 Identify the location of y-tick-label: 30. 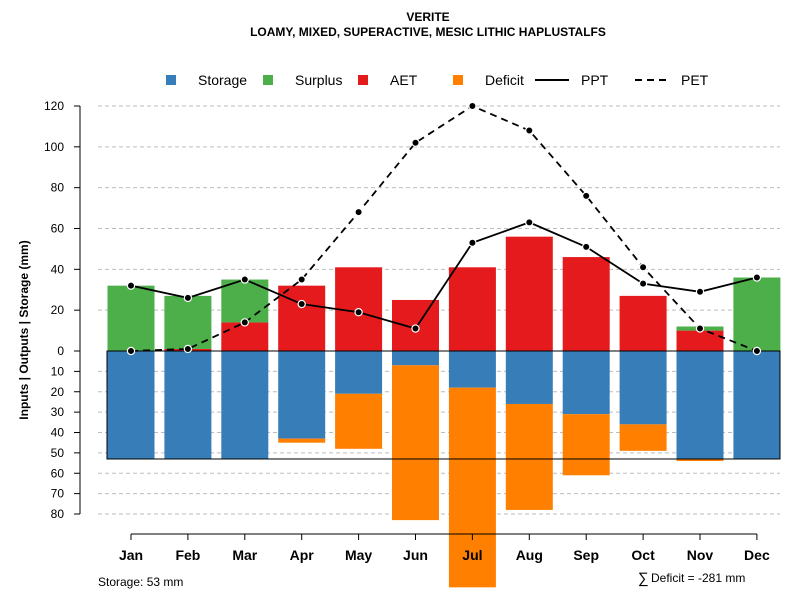
(58, 412).